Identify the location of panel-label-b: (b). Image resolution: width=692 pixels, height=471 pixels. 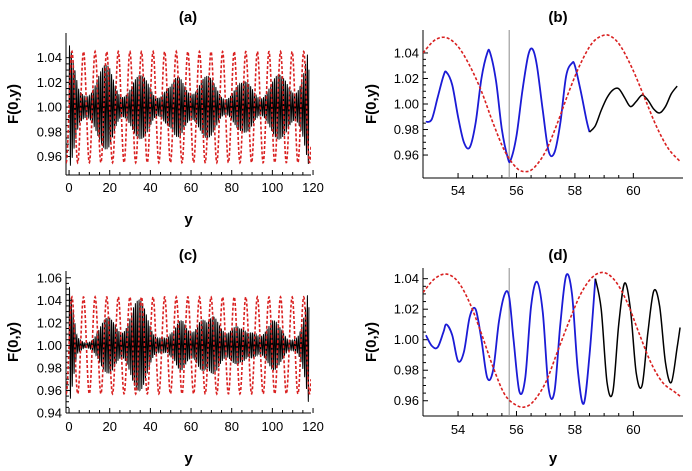
(557, 17).